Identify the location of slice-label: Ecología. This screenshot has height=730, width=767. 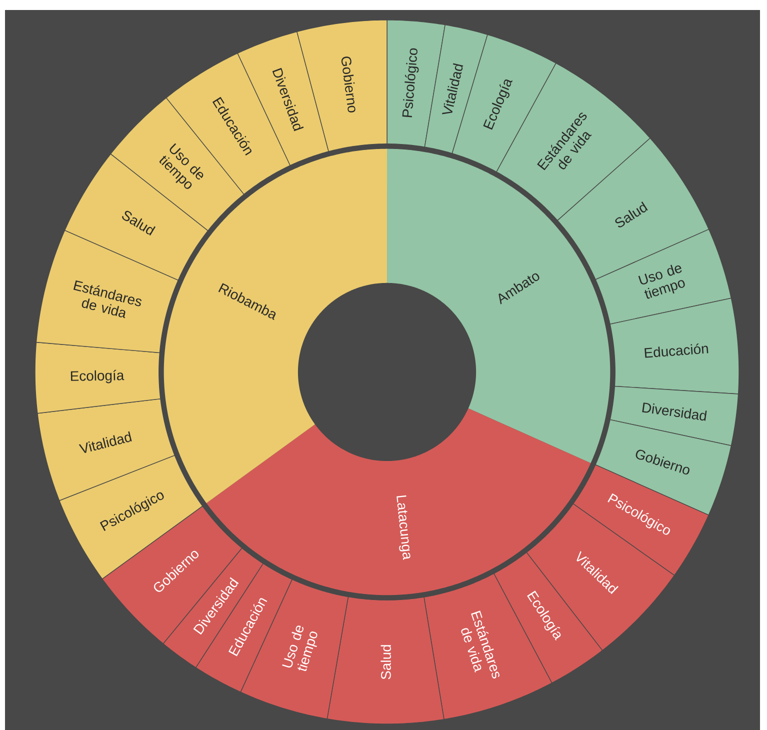
(97, 377).